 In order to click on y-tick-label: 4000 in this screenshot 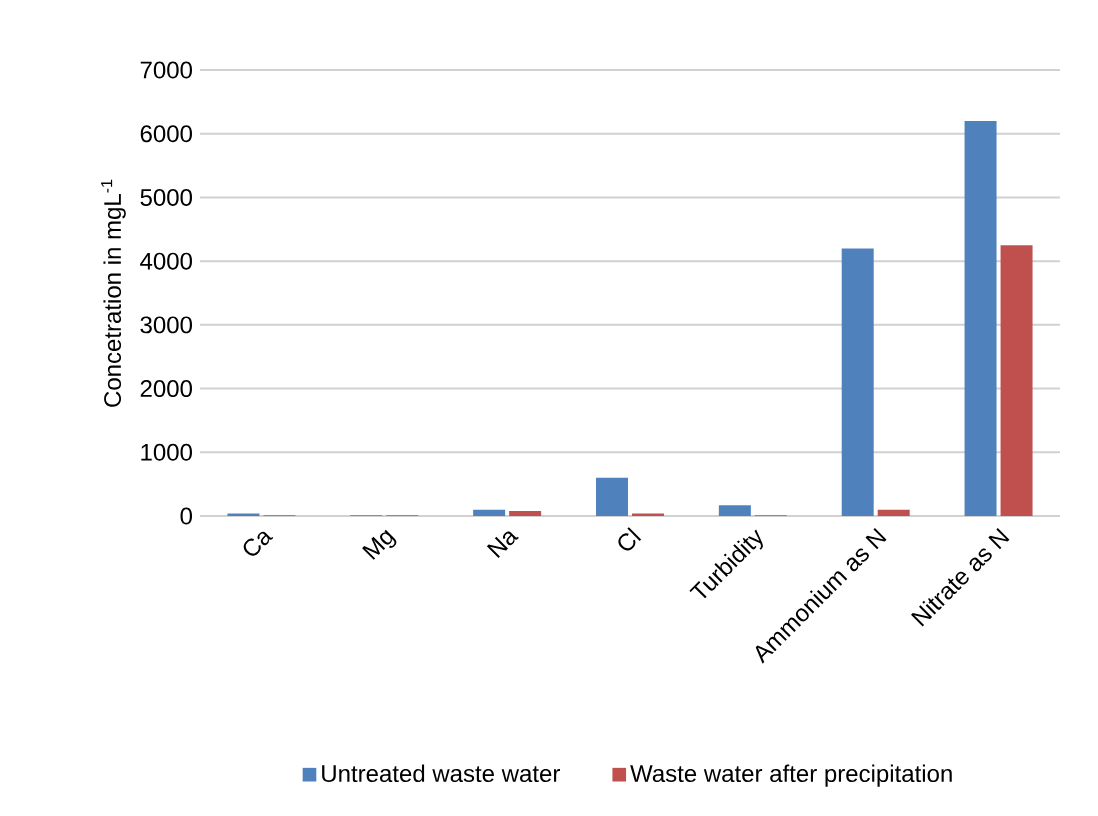, I will do `click(166, 261)`.